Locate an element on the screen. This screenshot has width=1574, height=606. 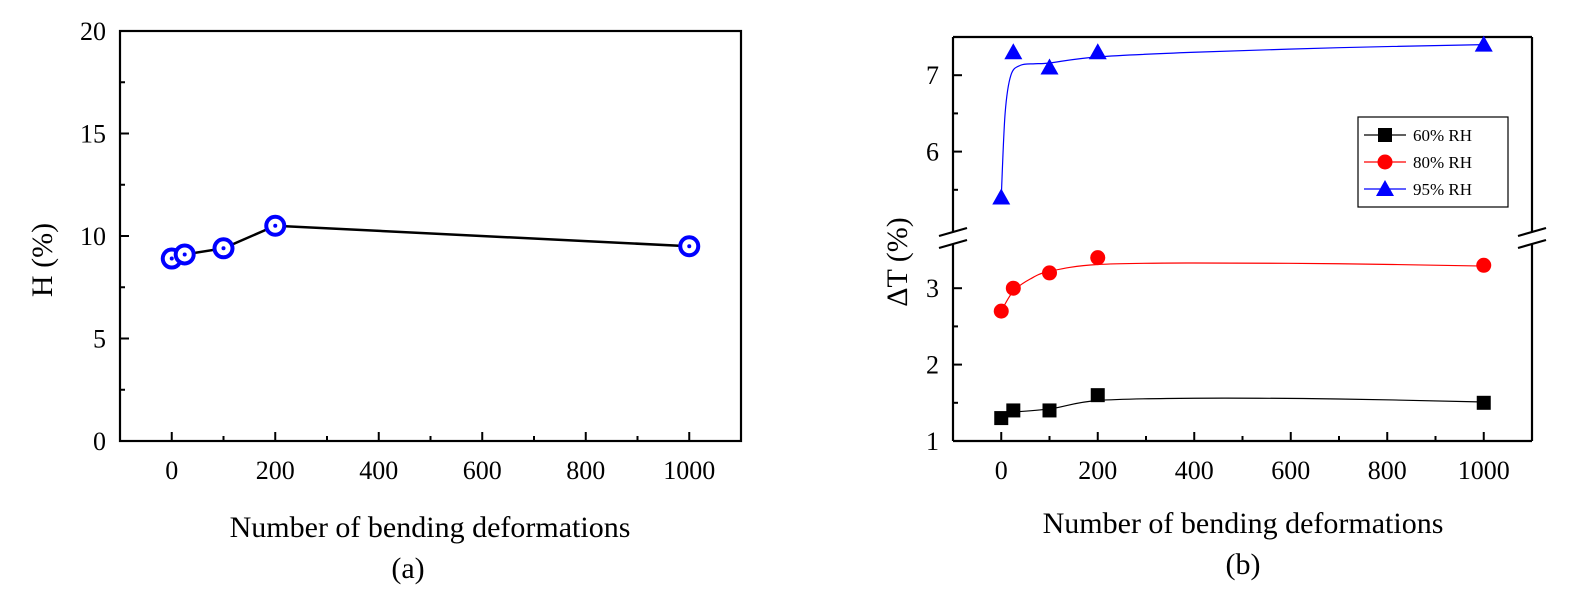
legend: 60% RH 80% RH 95% RH is located at coordinates (1433, 162).